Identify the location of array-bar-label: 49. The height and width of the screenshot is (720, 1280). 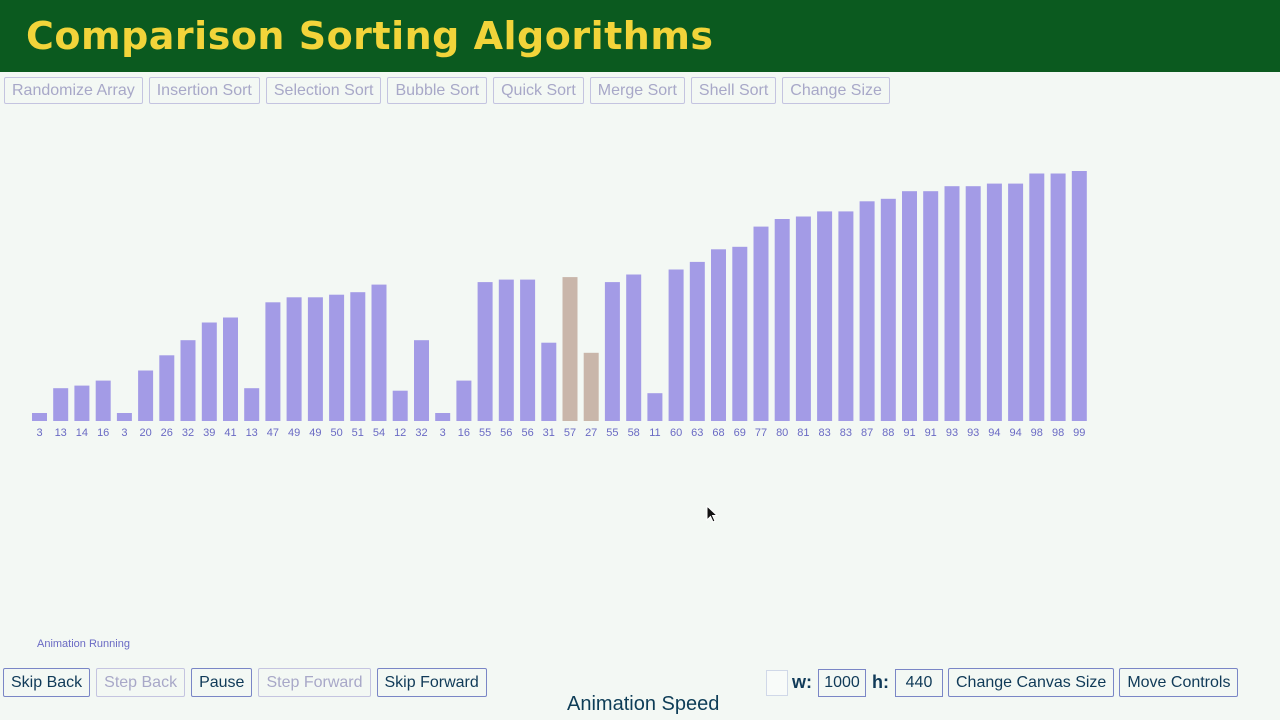
(315, 433).